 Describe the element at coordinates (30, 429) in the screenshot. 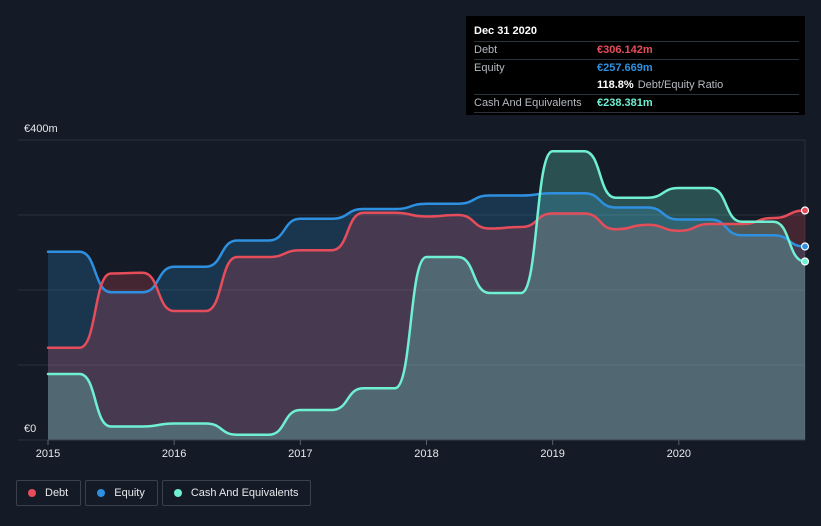

I see `y-tick-label-zero: €0` at that location.